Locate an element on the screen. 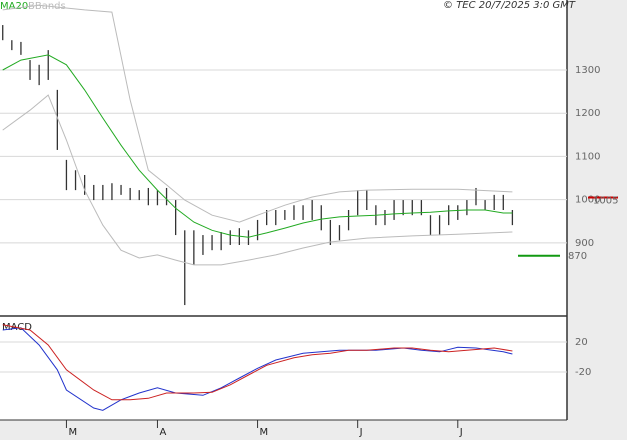  y-tick-label: 1300 is located at coordinates (587, 70).